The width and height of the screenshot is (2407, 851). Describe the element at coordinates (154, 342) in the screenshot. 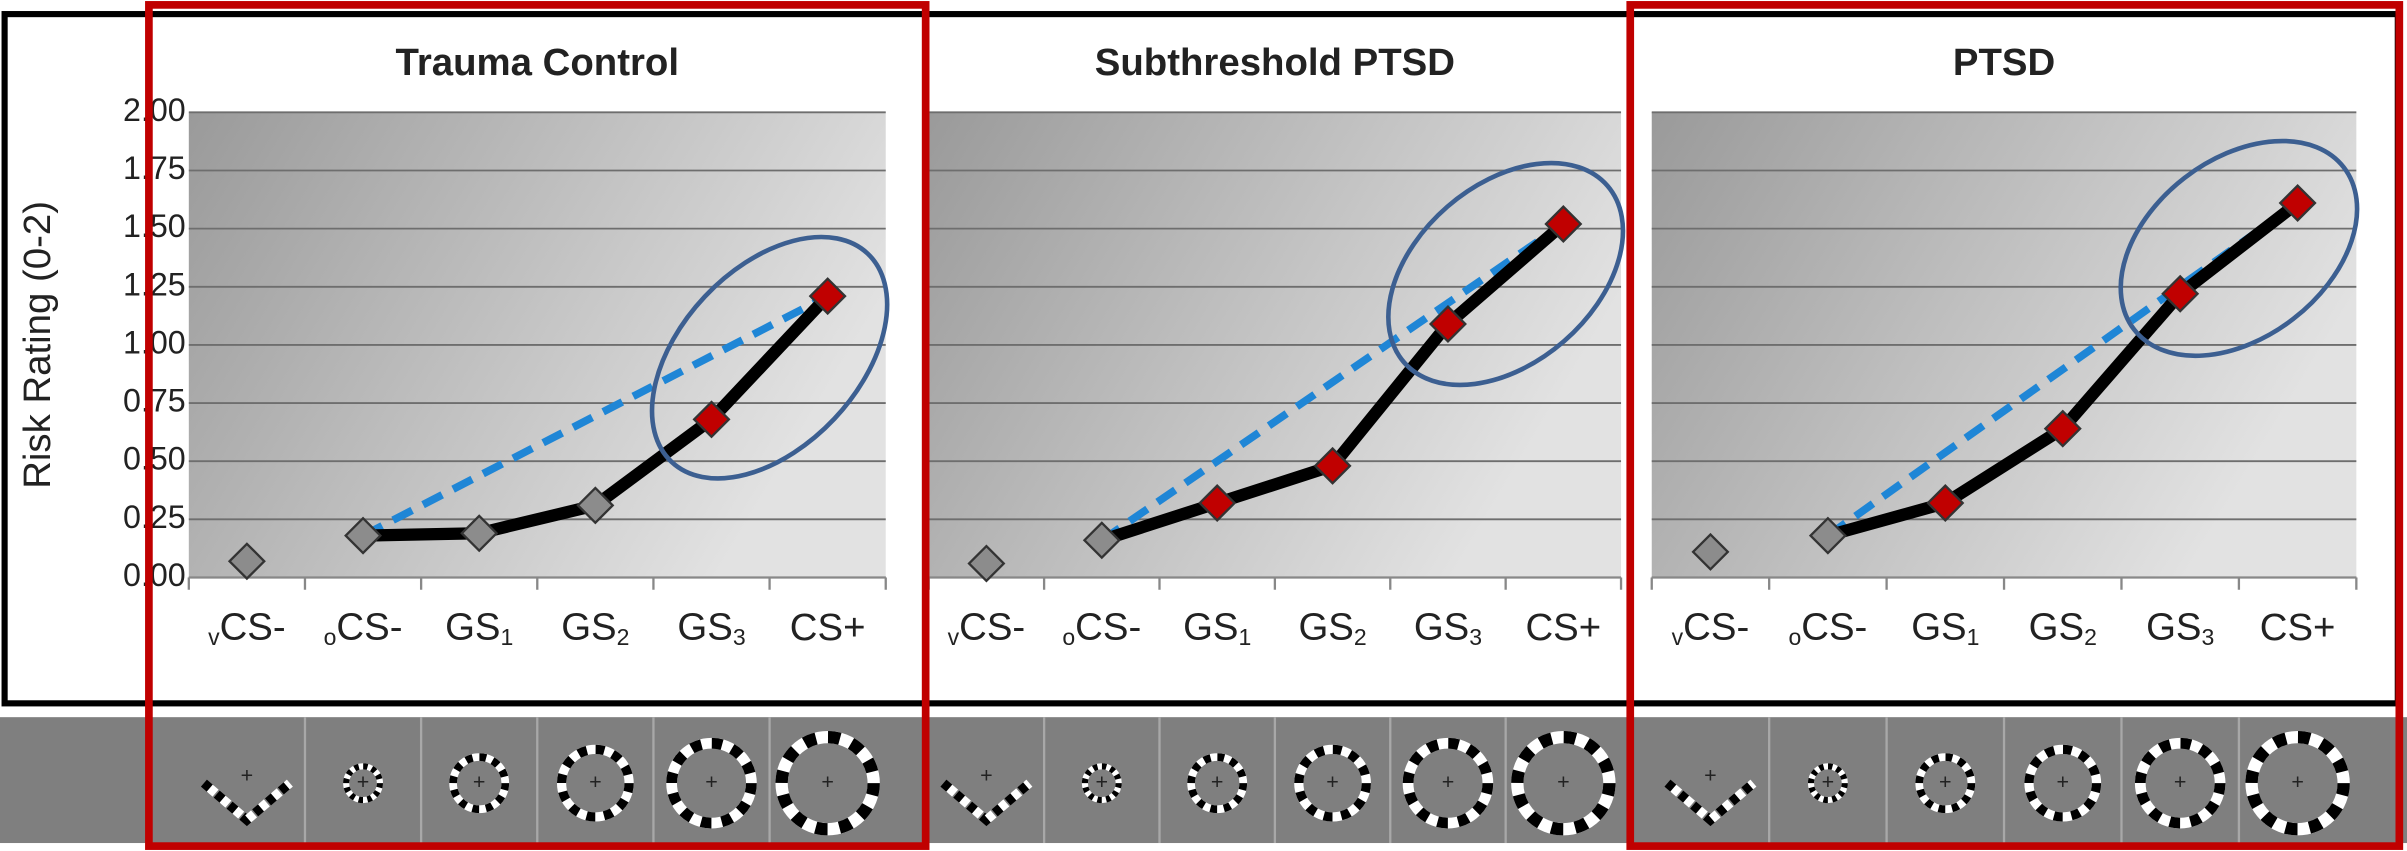

I see `y-tick-label: 1.00` at that location.